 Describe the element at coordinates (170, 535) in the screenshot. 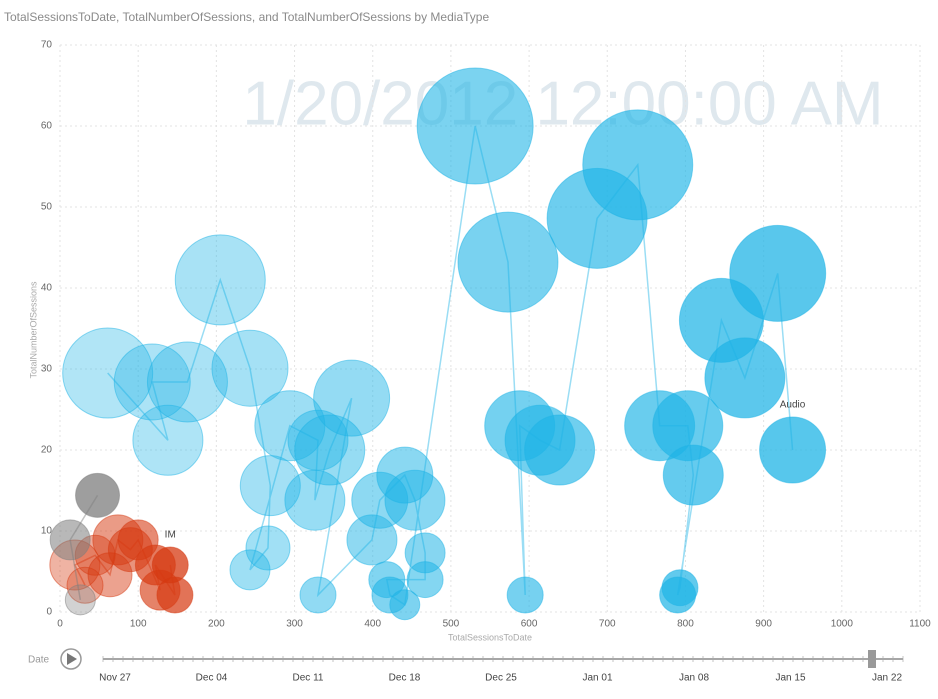

I see `series-label: IM` at that location.